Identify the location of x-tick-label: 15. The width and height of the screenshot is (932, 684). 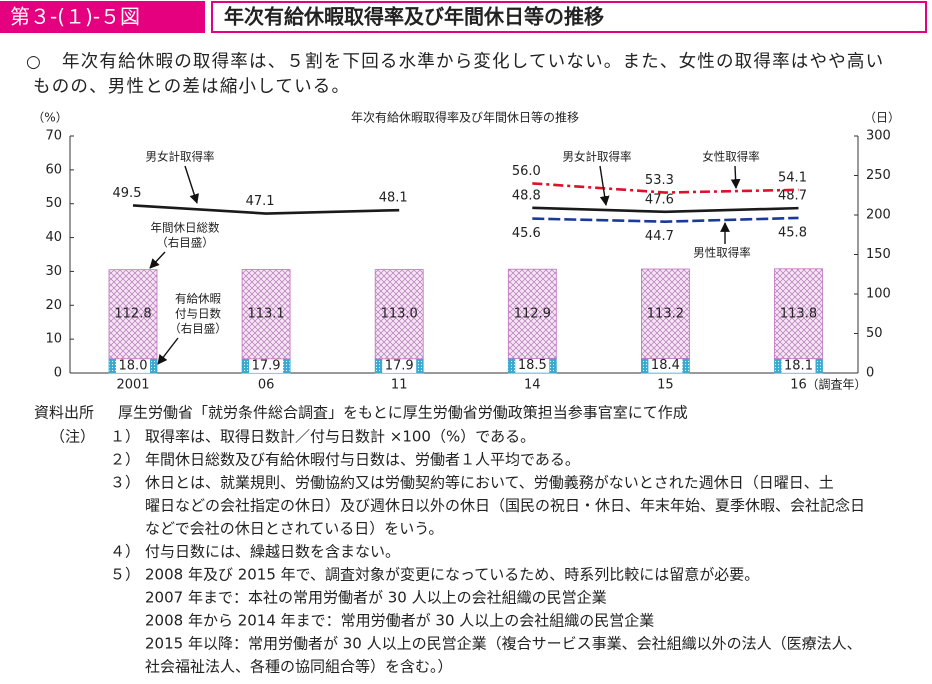
(665, 385).